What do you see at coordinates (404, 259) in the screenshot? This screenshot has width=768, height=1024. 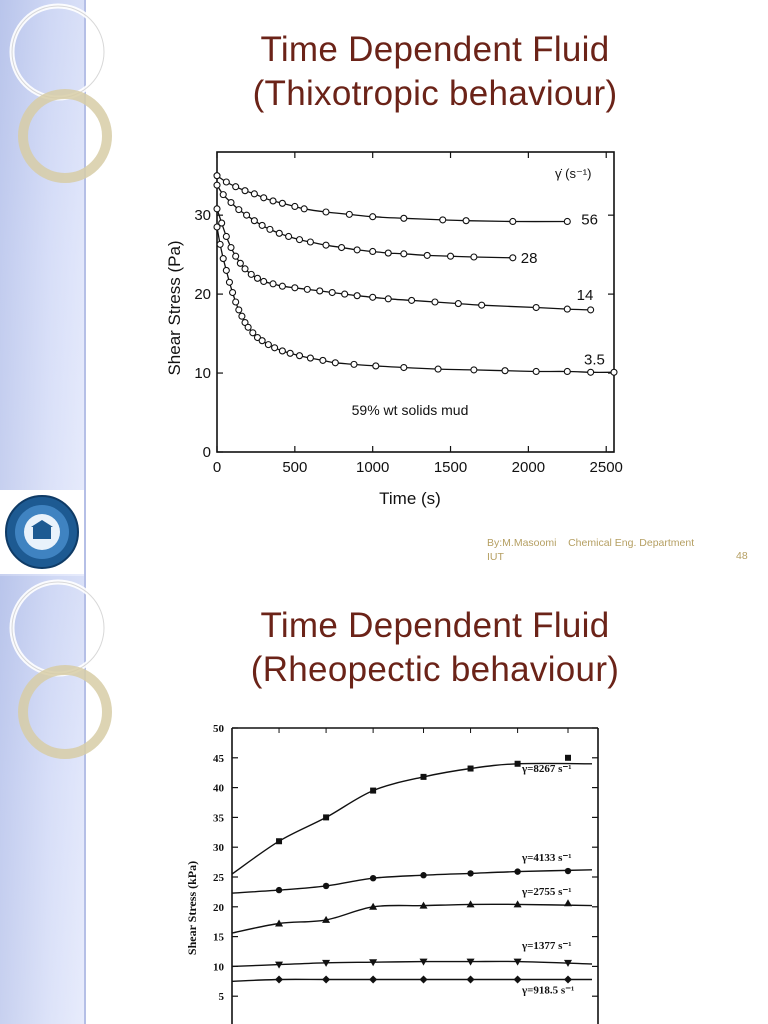 I see `series-14: 14` at bounding box center [404, 259].